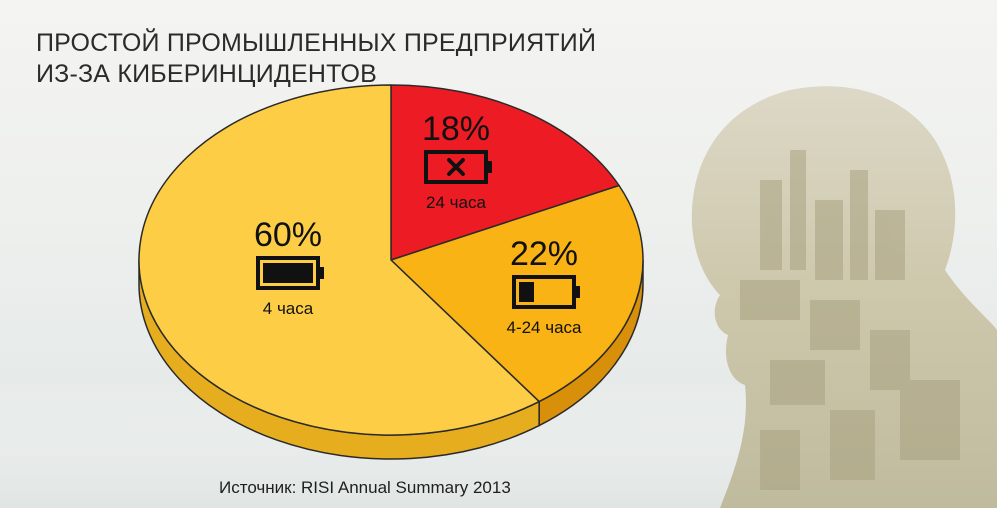 This screenshot has height=508, width=997. I want to click on source-note: Источник: RISI Annual Summary 2013, so click(365, 487).